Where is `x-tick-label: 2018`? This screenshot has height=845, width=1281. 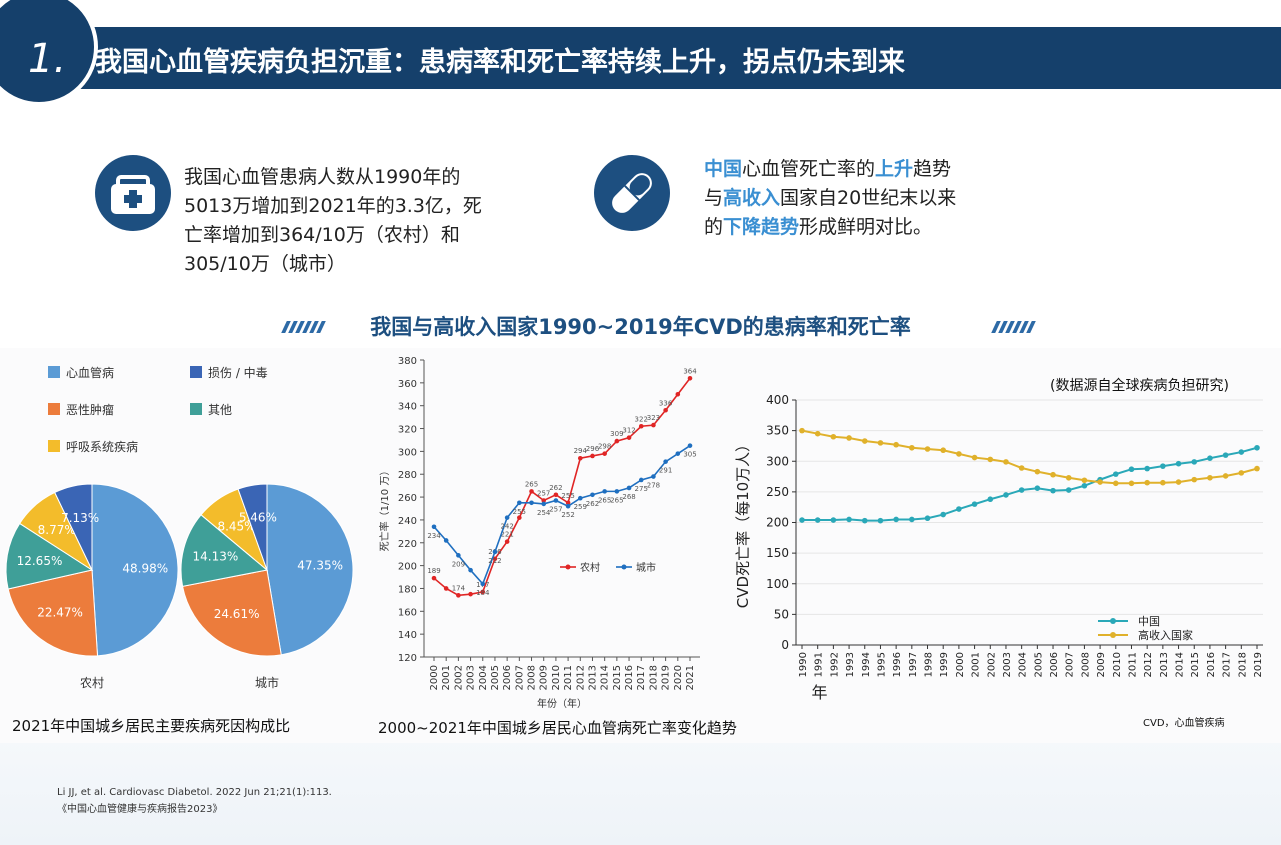
x-tick-label: 2018 is located at coordinates (653, 677).